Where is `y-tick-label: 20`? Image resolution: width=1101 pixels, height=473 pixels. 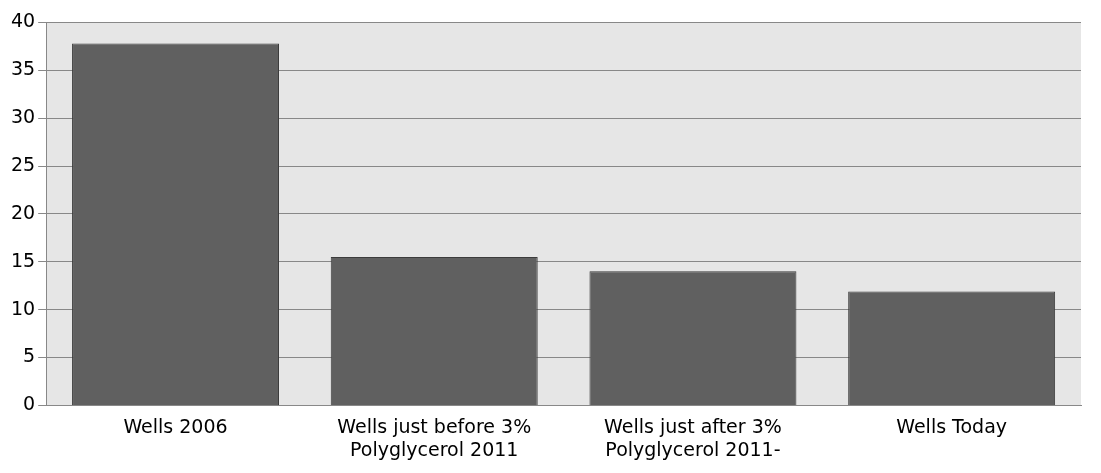 y-tick-label: 20 is located at coordinates (23, 211).